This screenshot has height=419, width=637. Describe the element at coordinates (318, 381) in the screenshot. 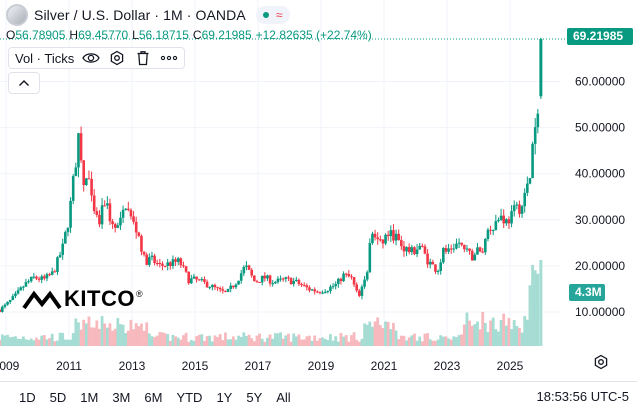

I see `bottom-divider` at that location.